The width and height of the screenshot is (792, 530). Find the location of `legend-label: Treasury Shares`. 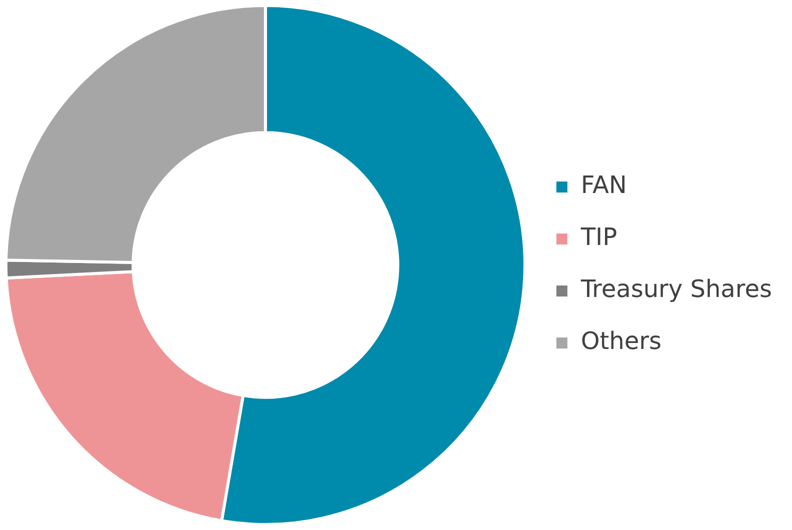

legend-label: Treasury Shares is located at coordinates (676, 289).